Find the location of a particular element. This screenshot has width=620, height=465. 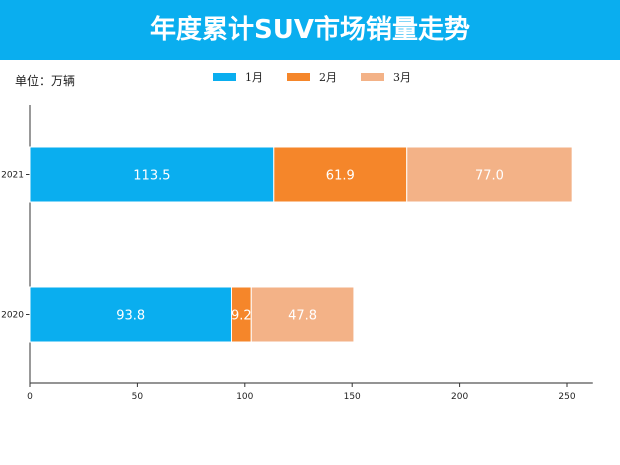

bar-2021-3月 is located at coordinates (489, 174).